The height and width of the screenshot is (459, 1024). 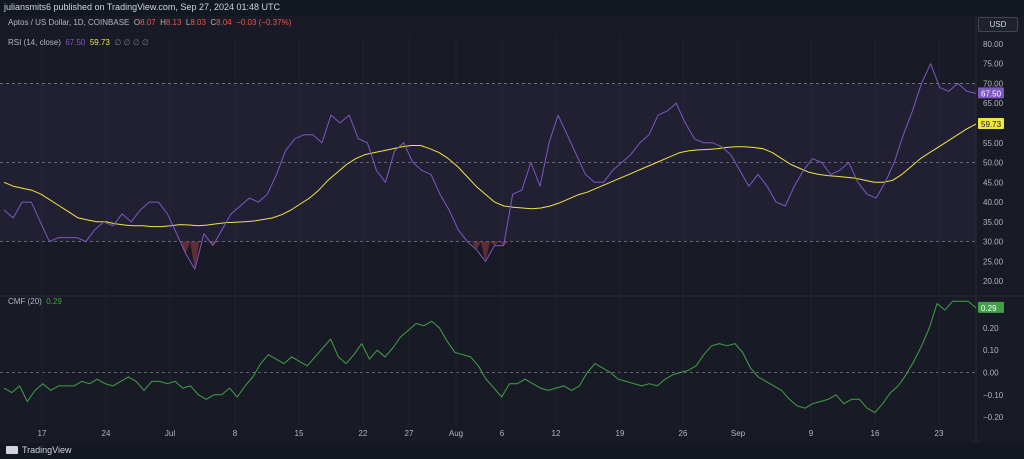 I want to click on cmf-value-badge-bg, so click(x=991, y=307).